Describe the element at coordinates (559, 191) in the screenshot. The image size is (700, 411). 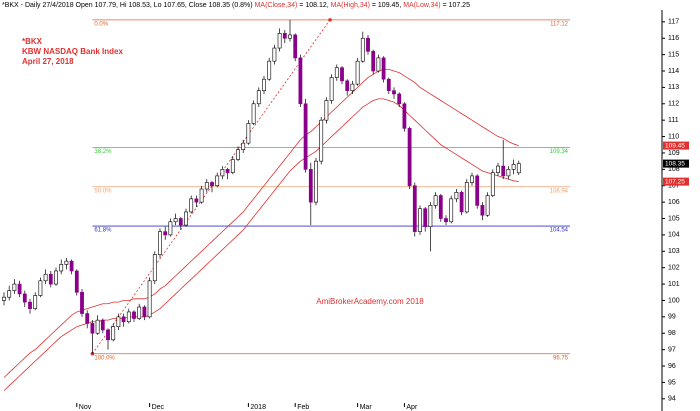
I see `fib-value: 106.94` at that location.